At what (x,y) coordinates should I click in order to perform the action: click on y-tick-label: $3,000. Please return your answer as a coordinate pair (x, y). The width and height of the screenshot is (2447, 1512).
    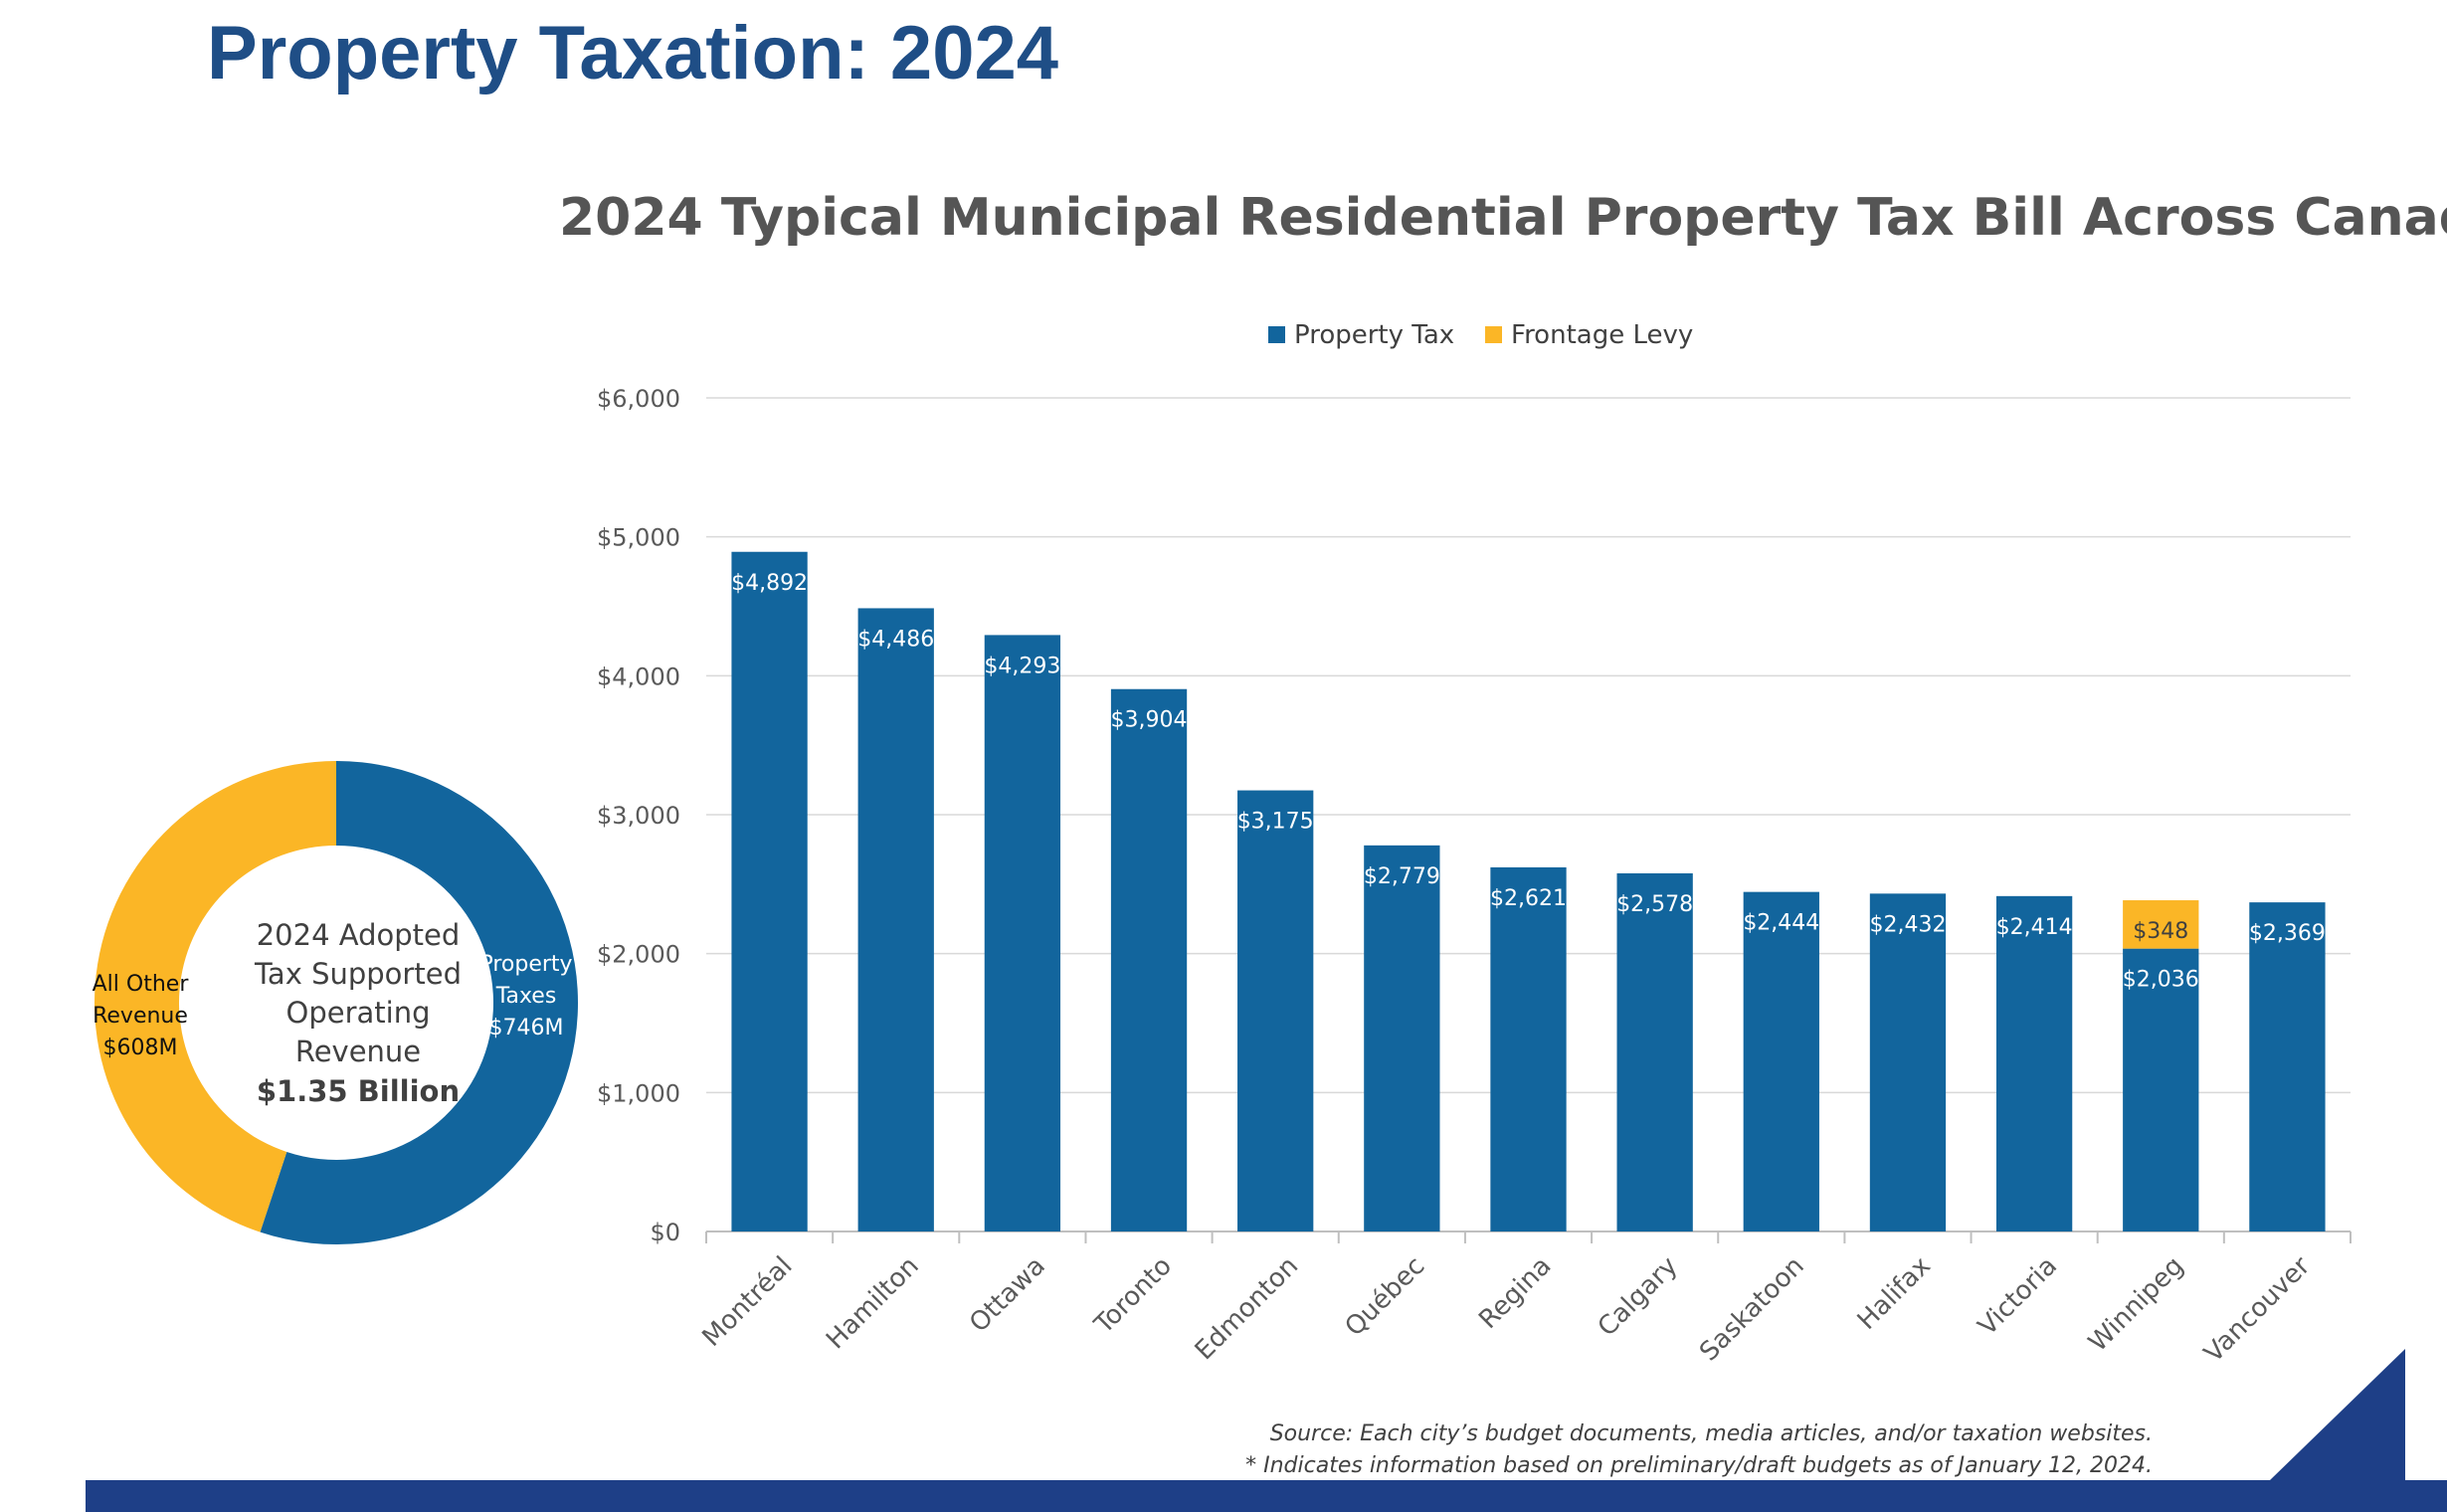
    Looking at the image, I should click on (638, 816).